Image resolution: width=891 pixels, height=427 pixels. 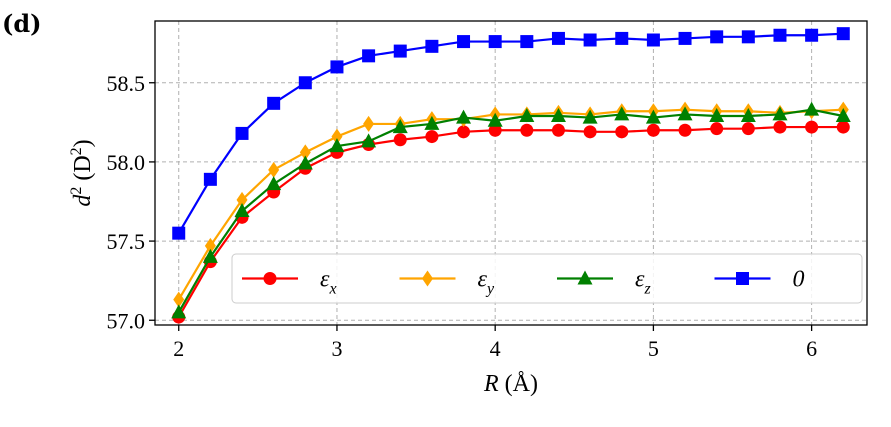 What do you see at coordinates (604, 282) in the screenshot?
I see `legend-item: εz` at bounding box center [604, 282].